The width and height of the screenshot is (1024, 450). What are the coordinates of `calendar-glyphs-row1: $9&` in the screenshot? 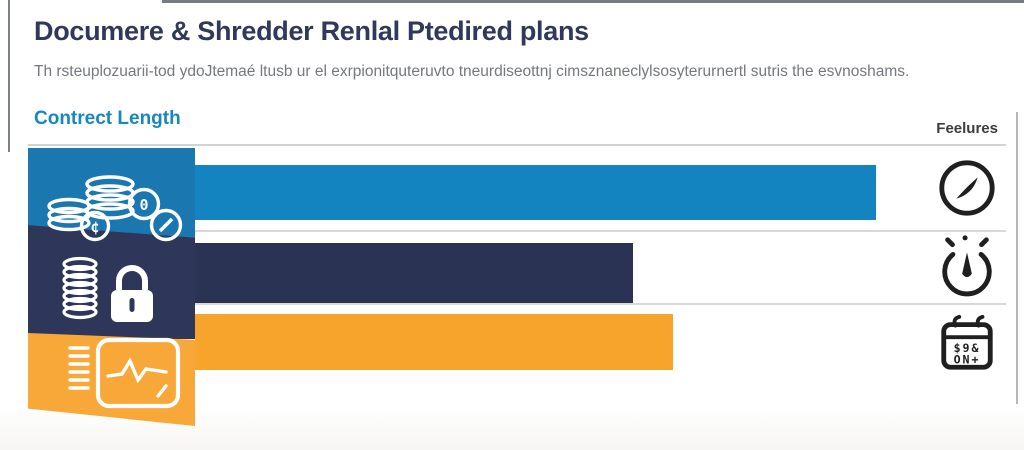 It's located at (967, 348).